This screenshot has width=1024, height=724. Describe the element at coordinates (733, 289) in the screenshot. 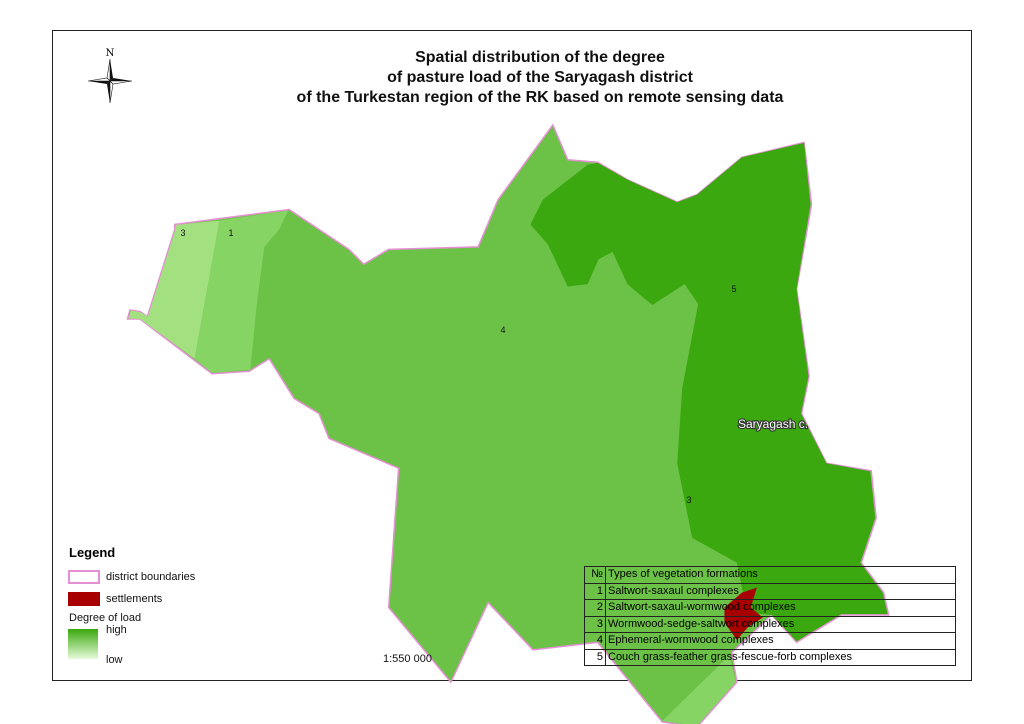

I see `zone-label-5: 5` at that location.